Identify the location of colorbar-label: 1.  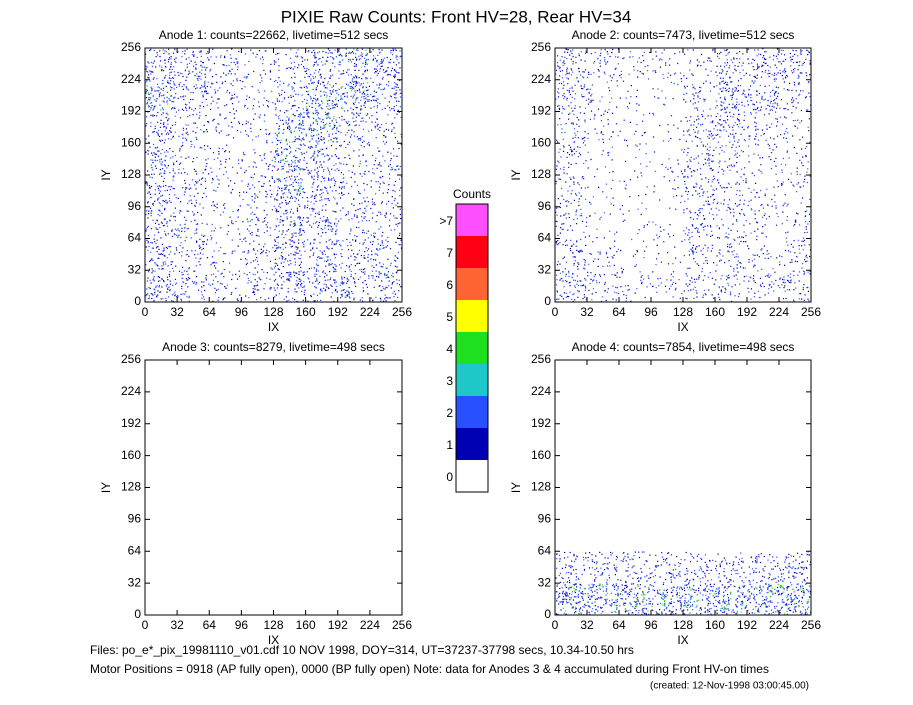
(449, 445).